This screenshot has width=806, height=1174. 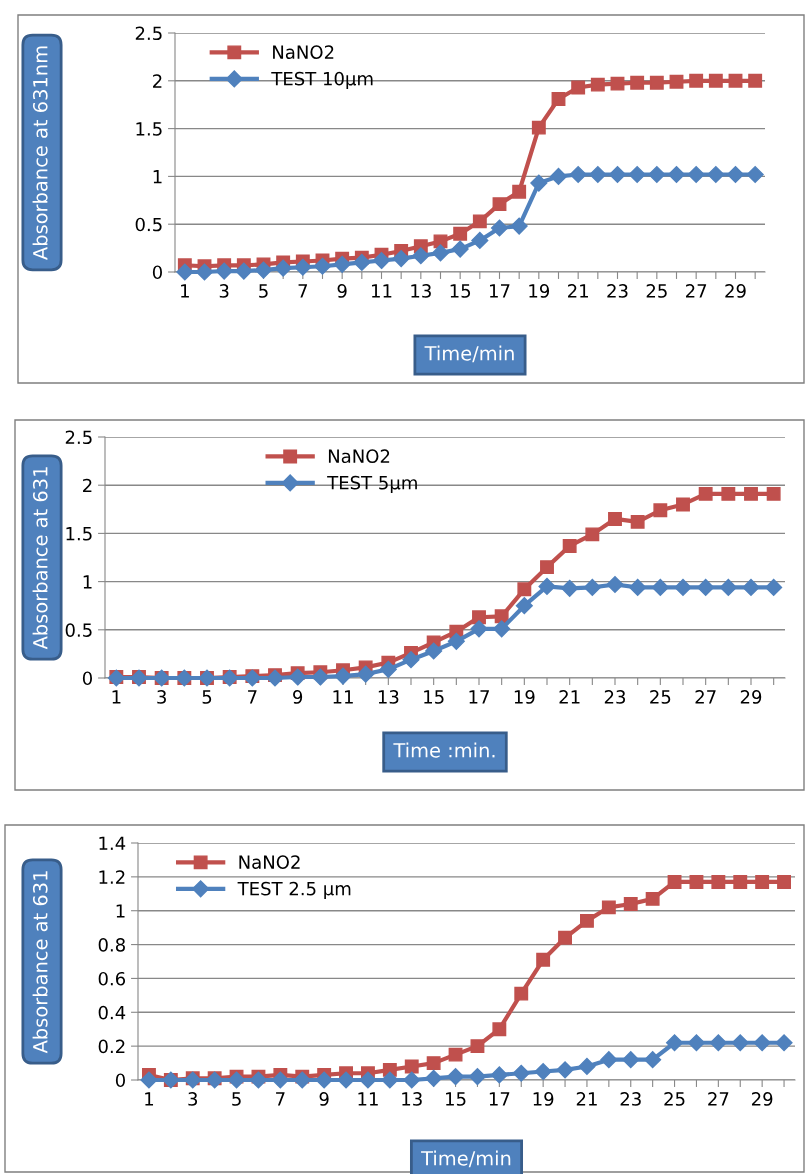 What do you see at coordinates (456, 1099) in the screenshot?
I see `x-tick-label: 15` at bounding box center [456, 1099].